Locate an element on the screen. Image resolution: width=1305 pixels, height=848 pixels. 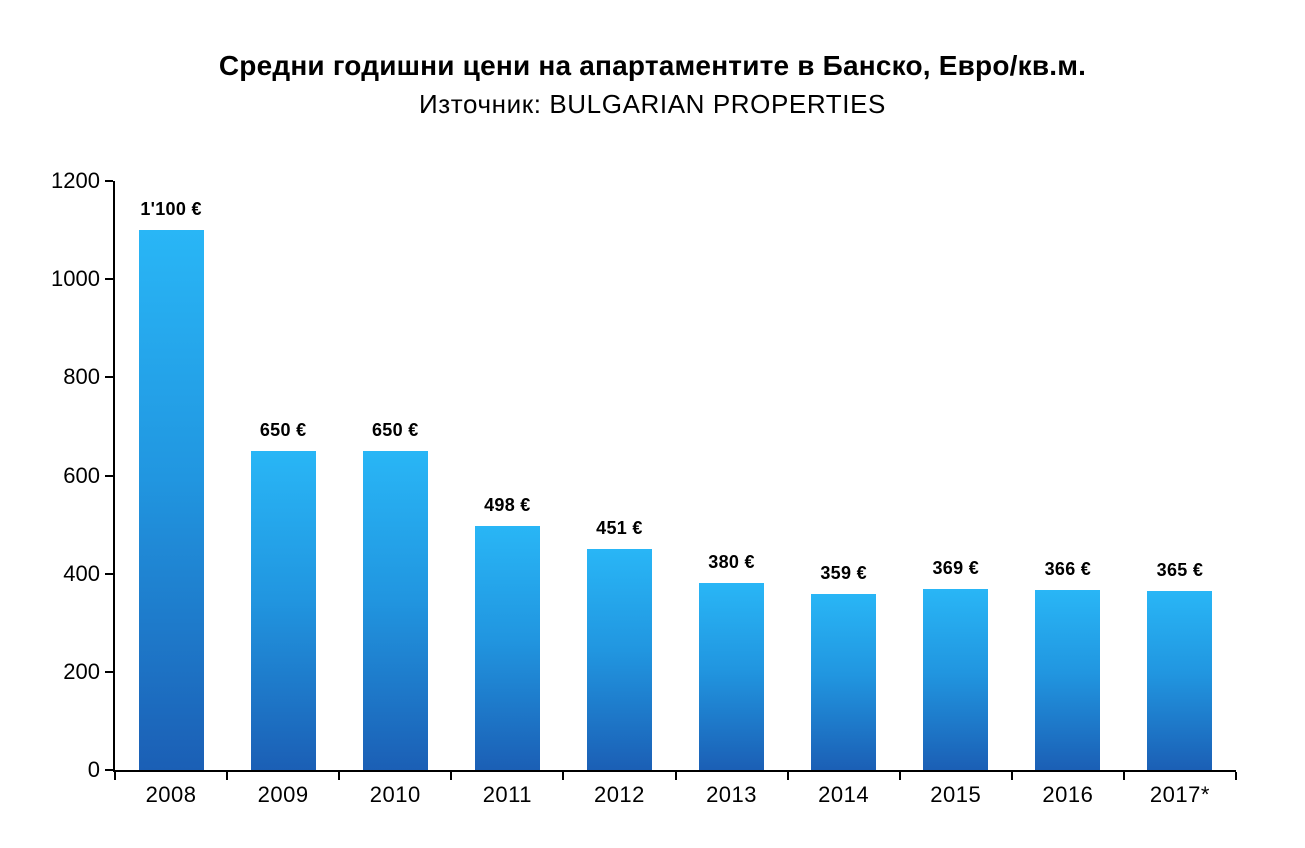
bar-value-label: 365 € is located at coordinates (1180, 569).